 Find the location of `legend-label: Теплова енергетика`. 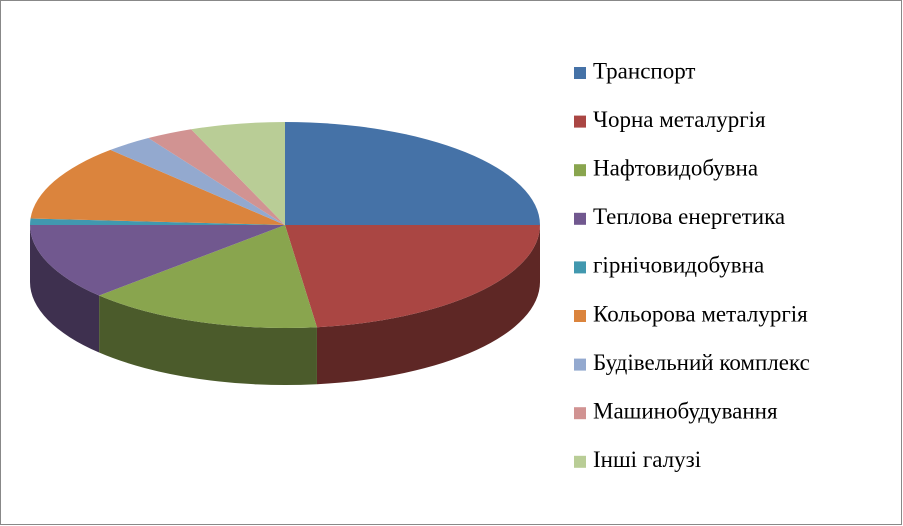

legend-label: Теплова енергетика is located at coordinates (689, 216).